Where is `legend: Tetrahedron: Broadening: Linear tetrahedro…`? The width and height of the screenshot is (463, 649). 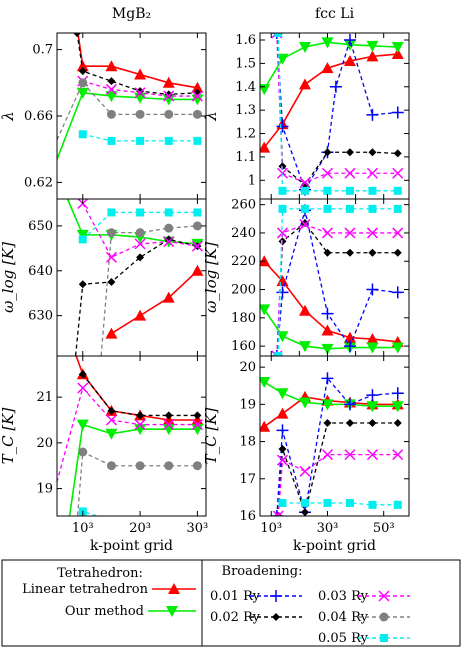 legend: Tetrahedron: Broadening: Linear tetrahedro… is located at coordinates (231, 603).